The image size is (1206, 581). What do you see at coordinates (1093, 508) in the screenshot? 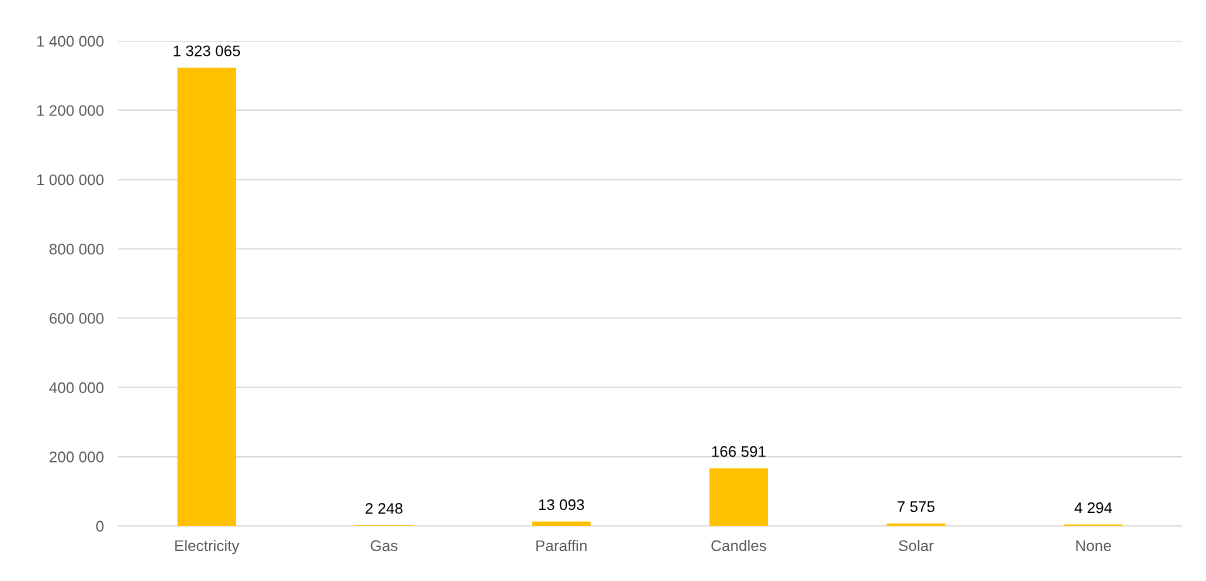
I see `data-label: 4 294` at bounding box center [1093, 508].